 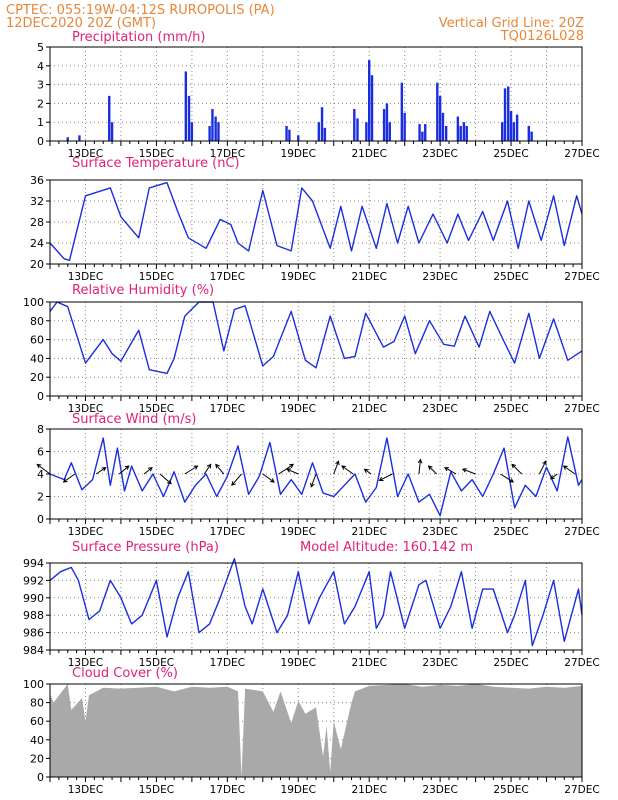 What do you see at coordinates (37, 740) in the screenshot?
I see `y-tick-label: 40` at bounding box center [37, 740].